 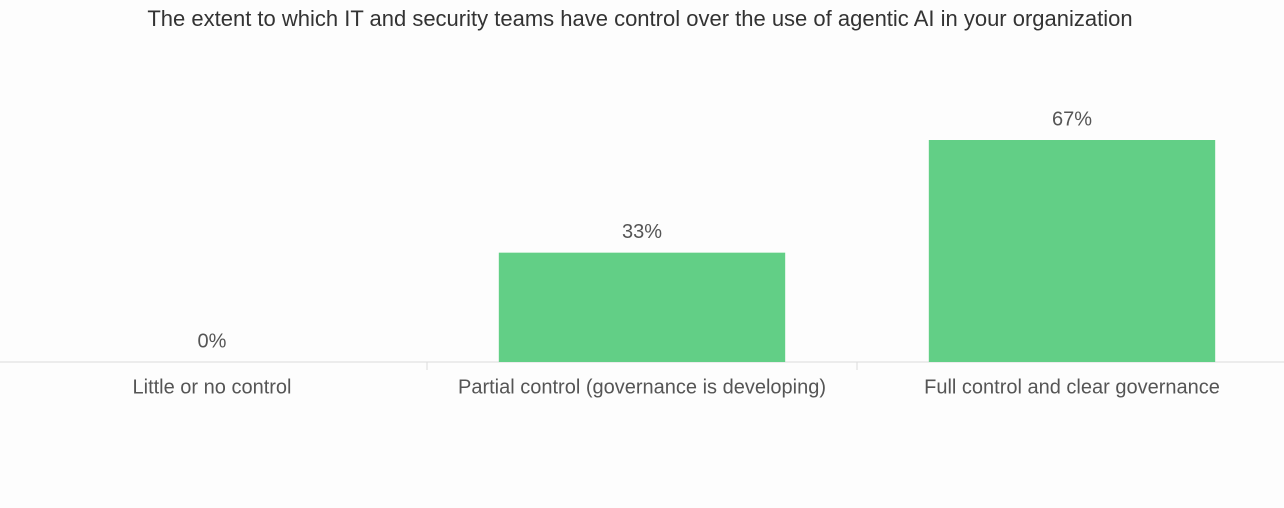 What do you see at coordinates (1072, 387) in the screenshot?
I see `x-tick-label: Full control and clear governance` at bounding box center [1072, 387].